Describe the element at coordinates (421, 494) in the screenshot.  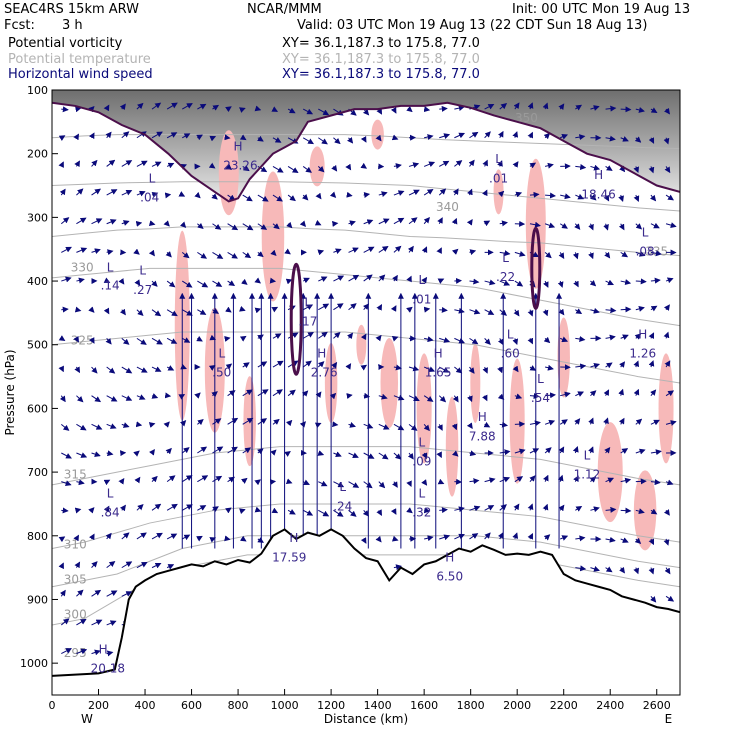
I see `extrema-label-22: L` at that location.